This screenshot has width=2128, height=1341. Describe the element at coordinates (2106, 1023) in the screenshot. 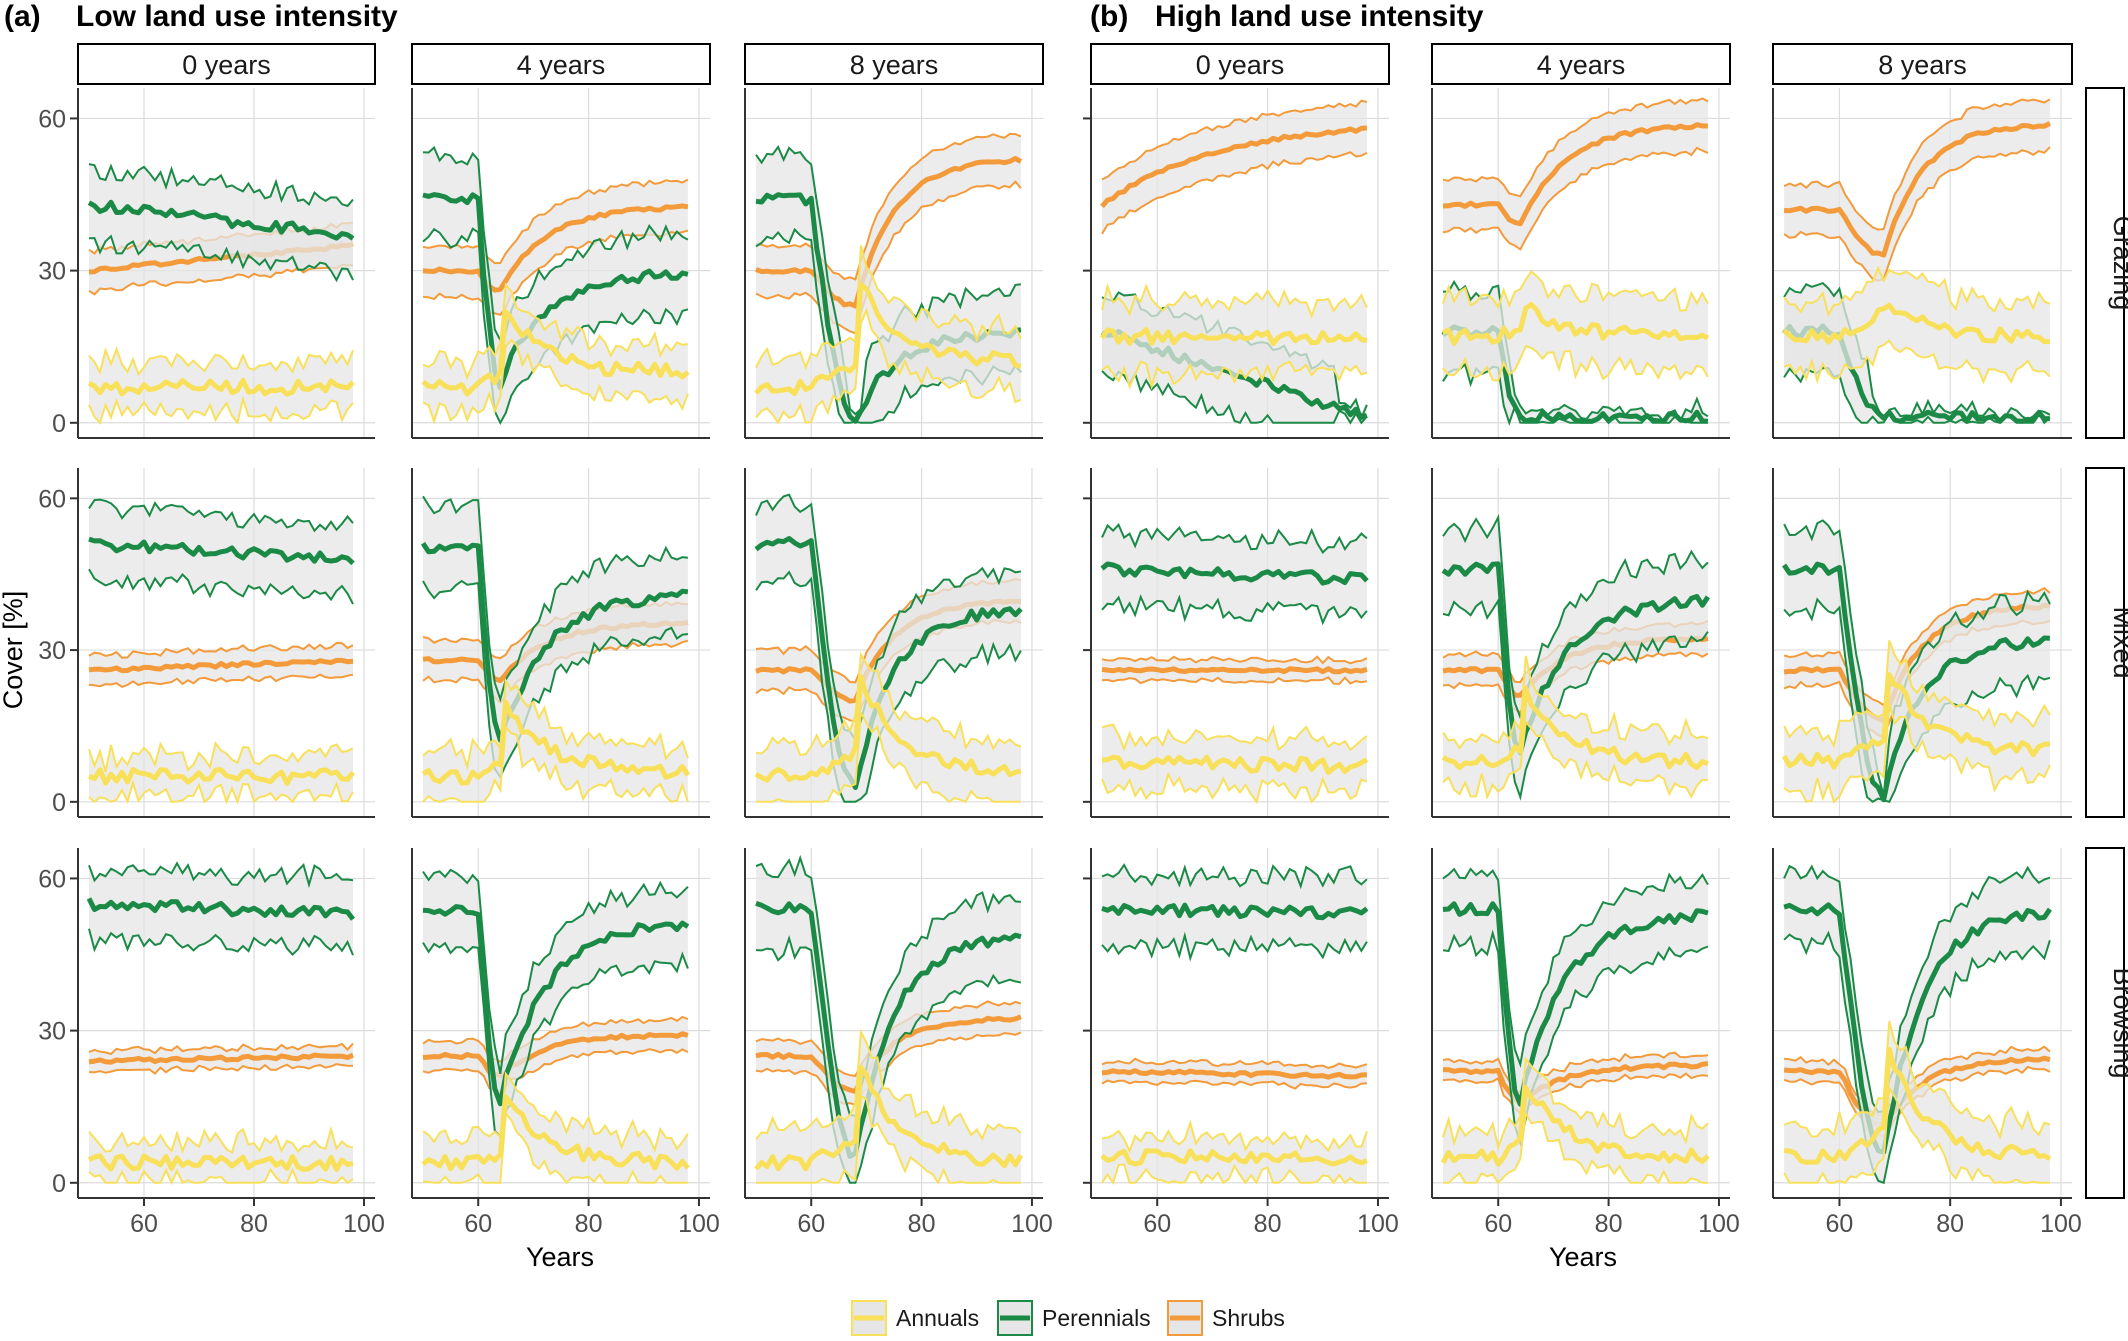

I see `row-strip: Browsing` at that location.